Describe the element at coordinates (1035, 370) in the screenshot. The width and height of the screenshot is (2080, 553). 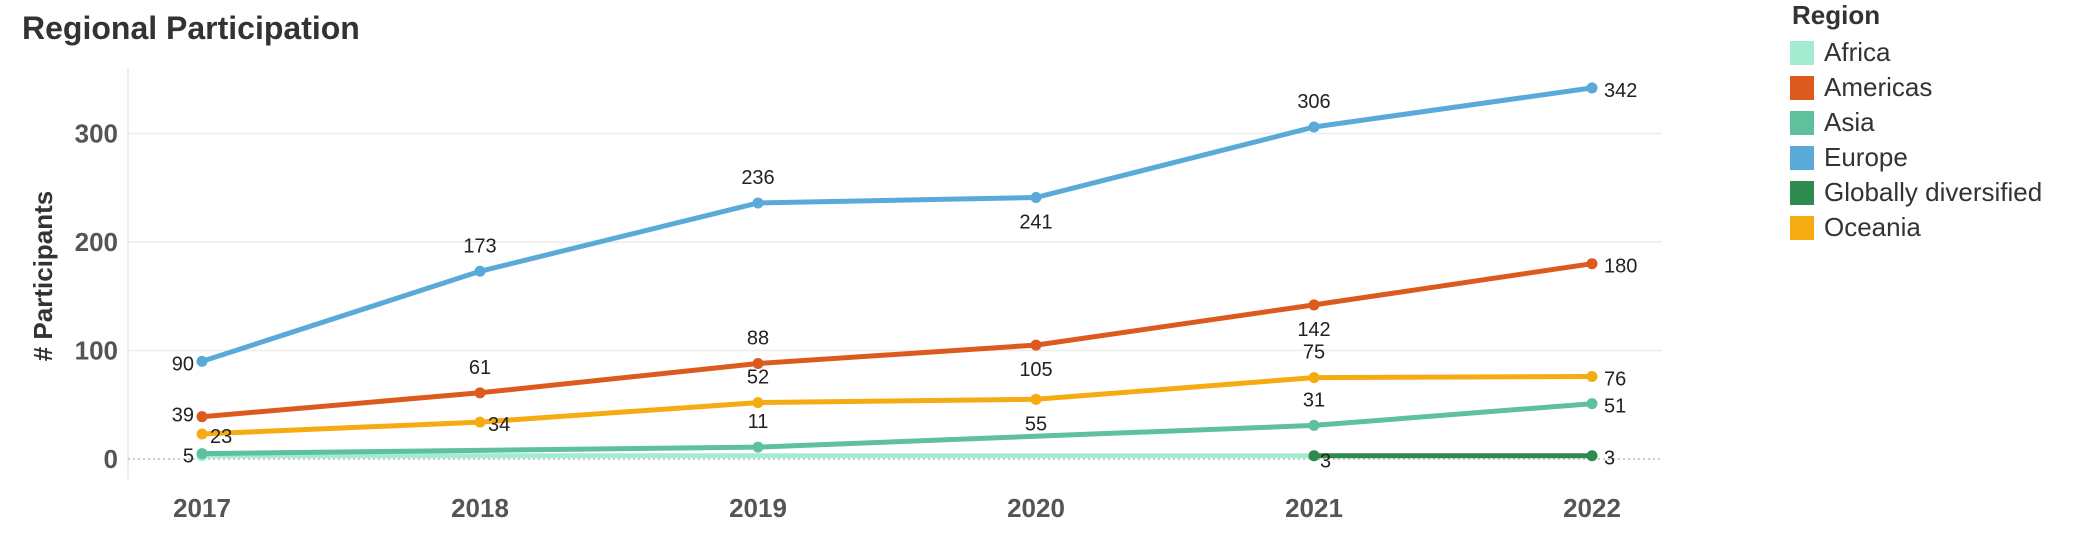
I see `data-label-americas: 105` at that location.